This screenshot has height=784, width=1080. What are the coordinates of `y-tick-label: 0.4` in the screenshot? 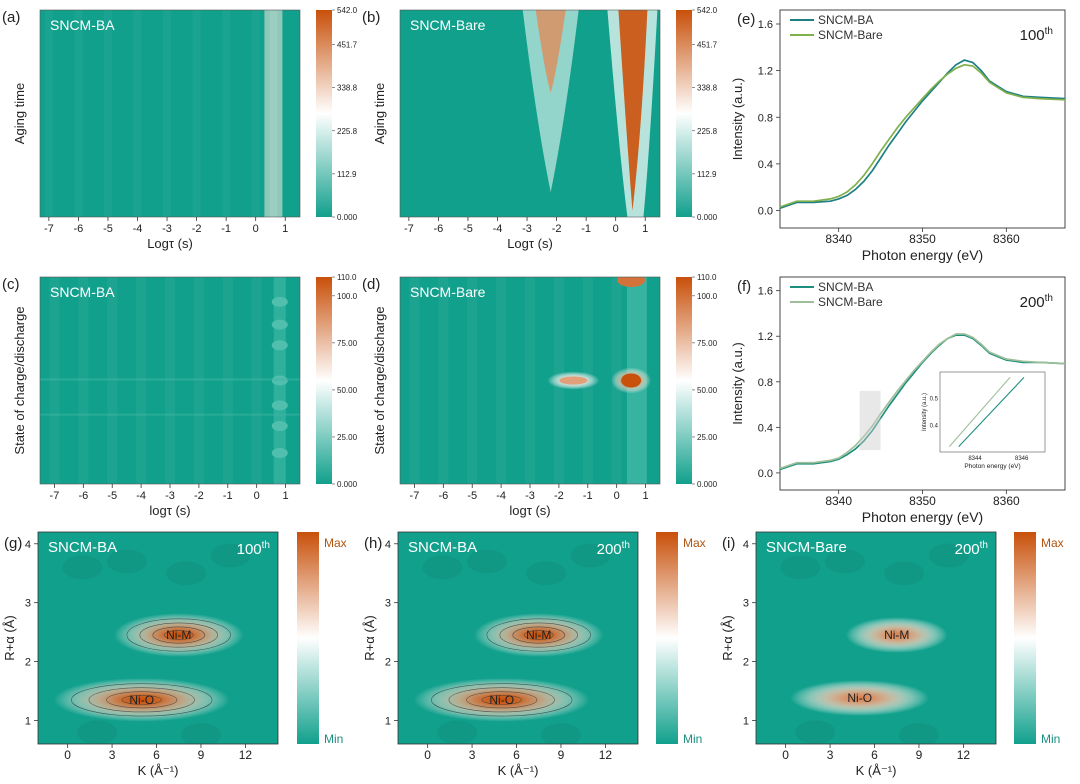 It's located at (765, 428).